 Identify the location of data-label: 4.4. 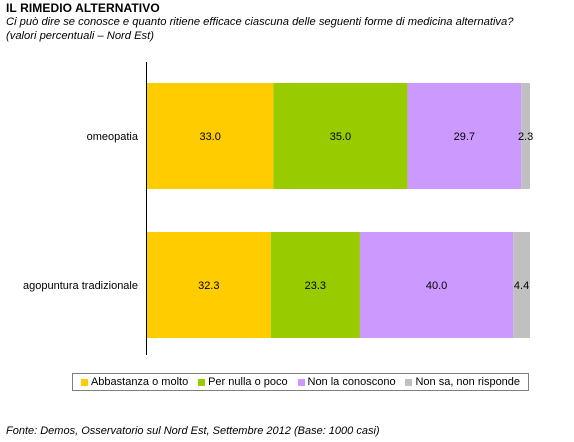
(521, 286).